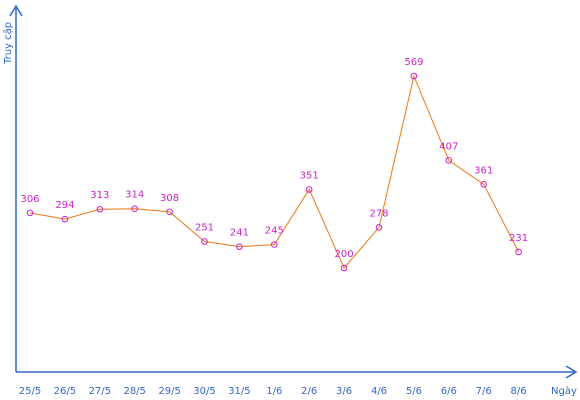 The image size is (580, 400). Describe the element at coordinates (448, 146) in the screenshot. I see `data-label: 407` at that location.